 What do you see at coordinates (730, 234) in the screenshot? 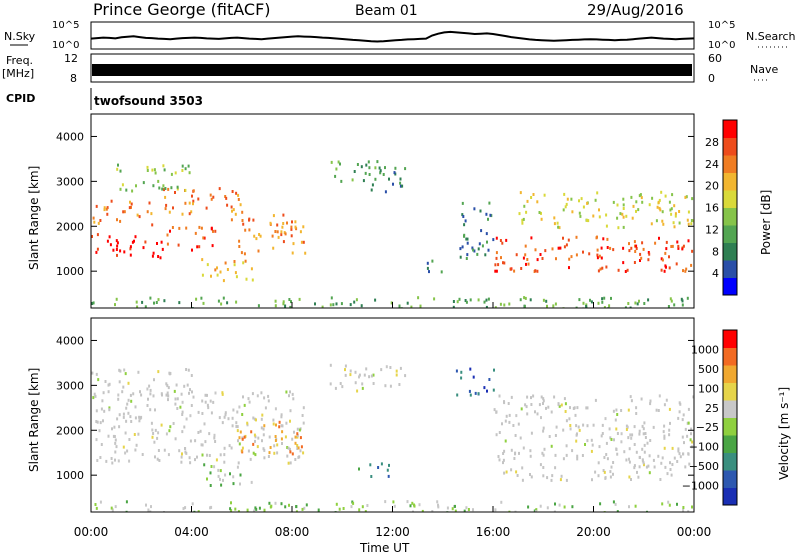
I see `colorbar-swatch` at bounding box center [730, 234].